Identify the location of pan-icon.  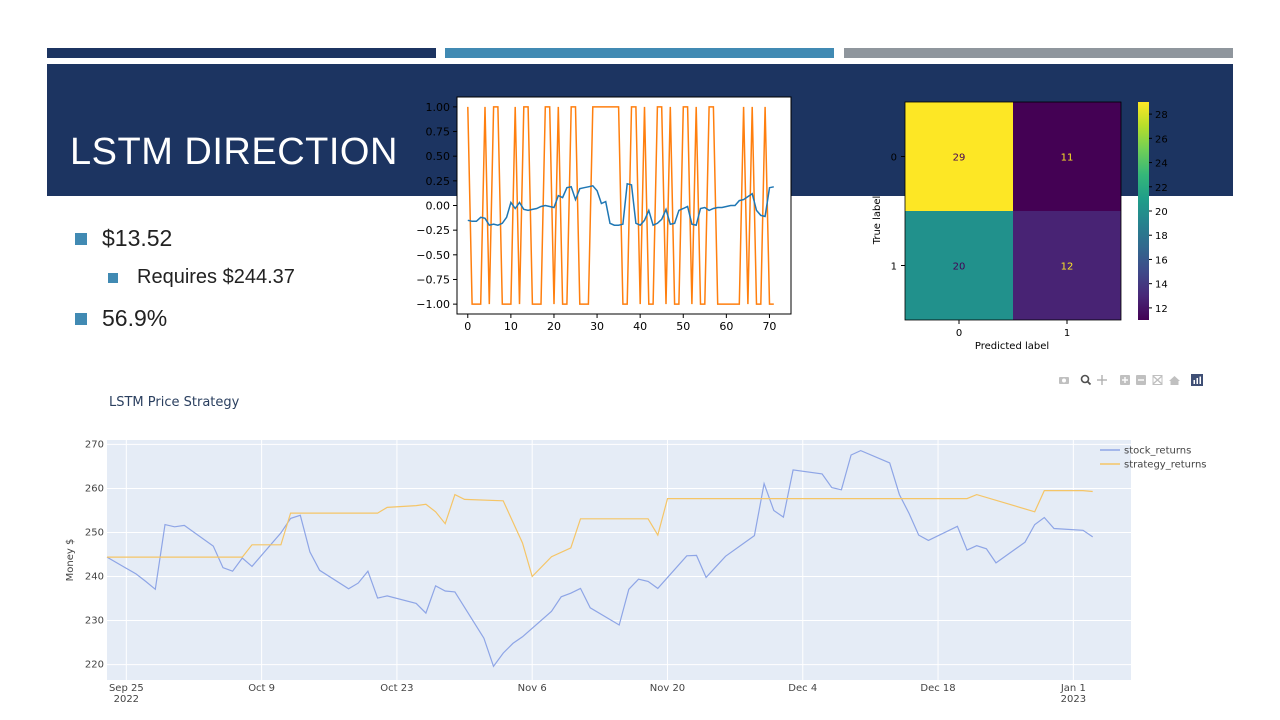
(1102, 380).